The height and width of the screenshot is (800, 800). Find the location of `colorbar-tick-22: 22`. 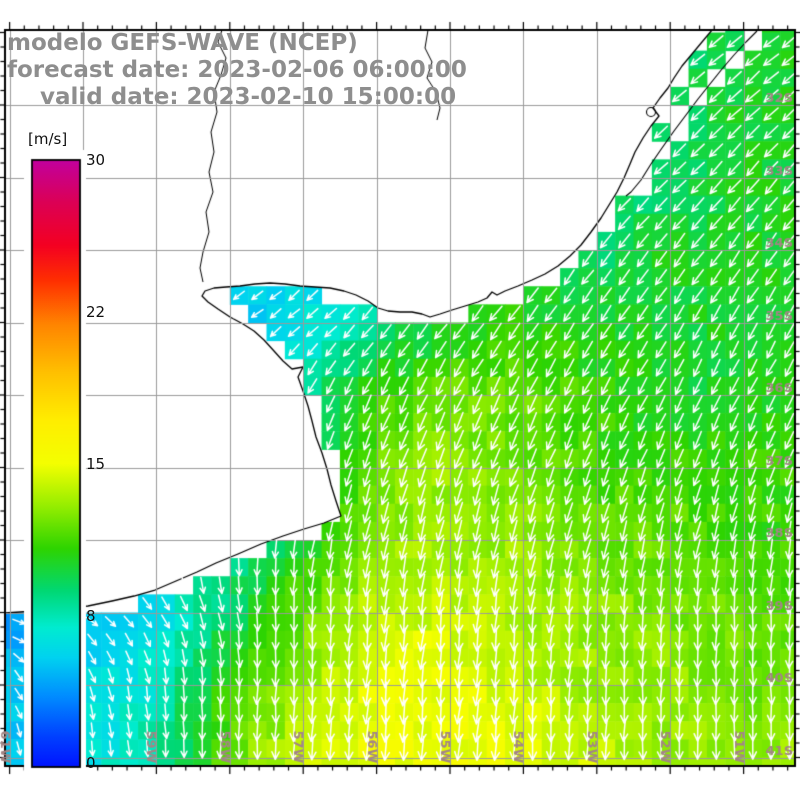

colorbar-tick-22: 22 is located at coordinates (96, 312).